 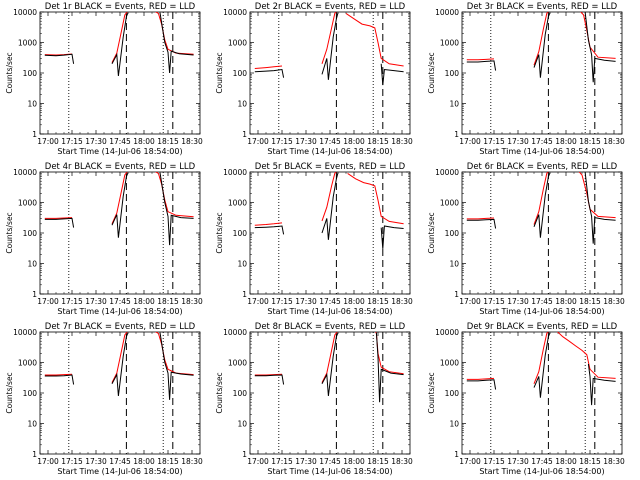 I want to click on y-axis-label: Counts/sec, so click(x=9, y=392).